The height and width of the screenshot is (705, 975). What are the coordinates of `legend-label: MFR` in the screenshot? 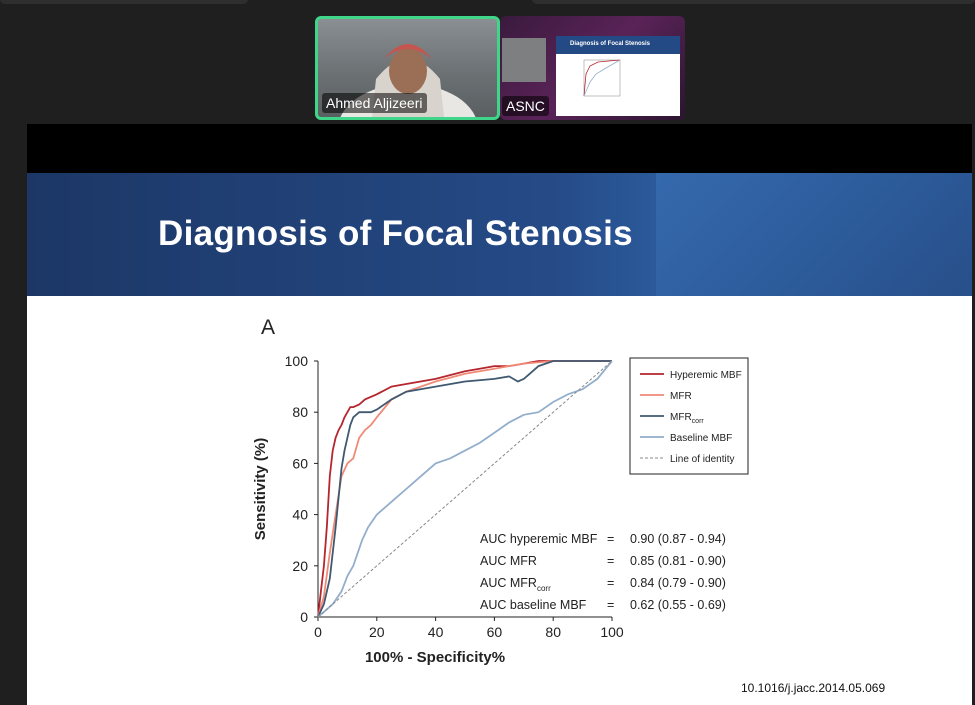 It's located at (681, 396).